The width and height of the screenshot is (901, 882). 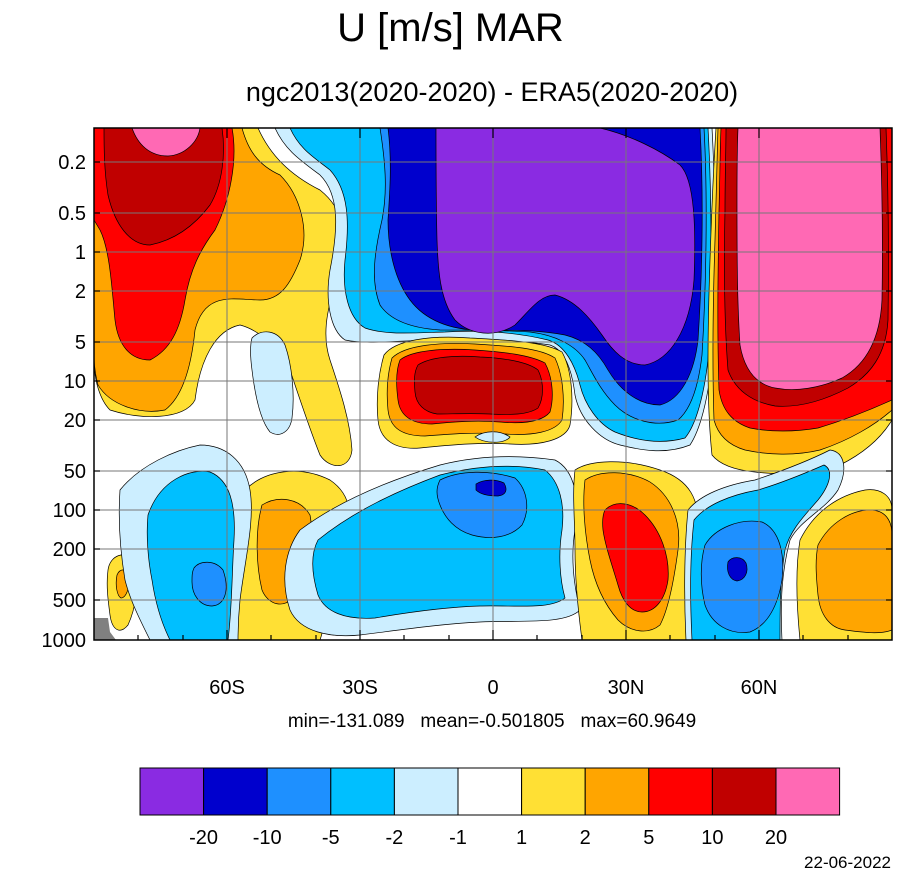 I want to click on contour-nh-mid-navy, so click(x=737, y=569).